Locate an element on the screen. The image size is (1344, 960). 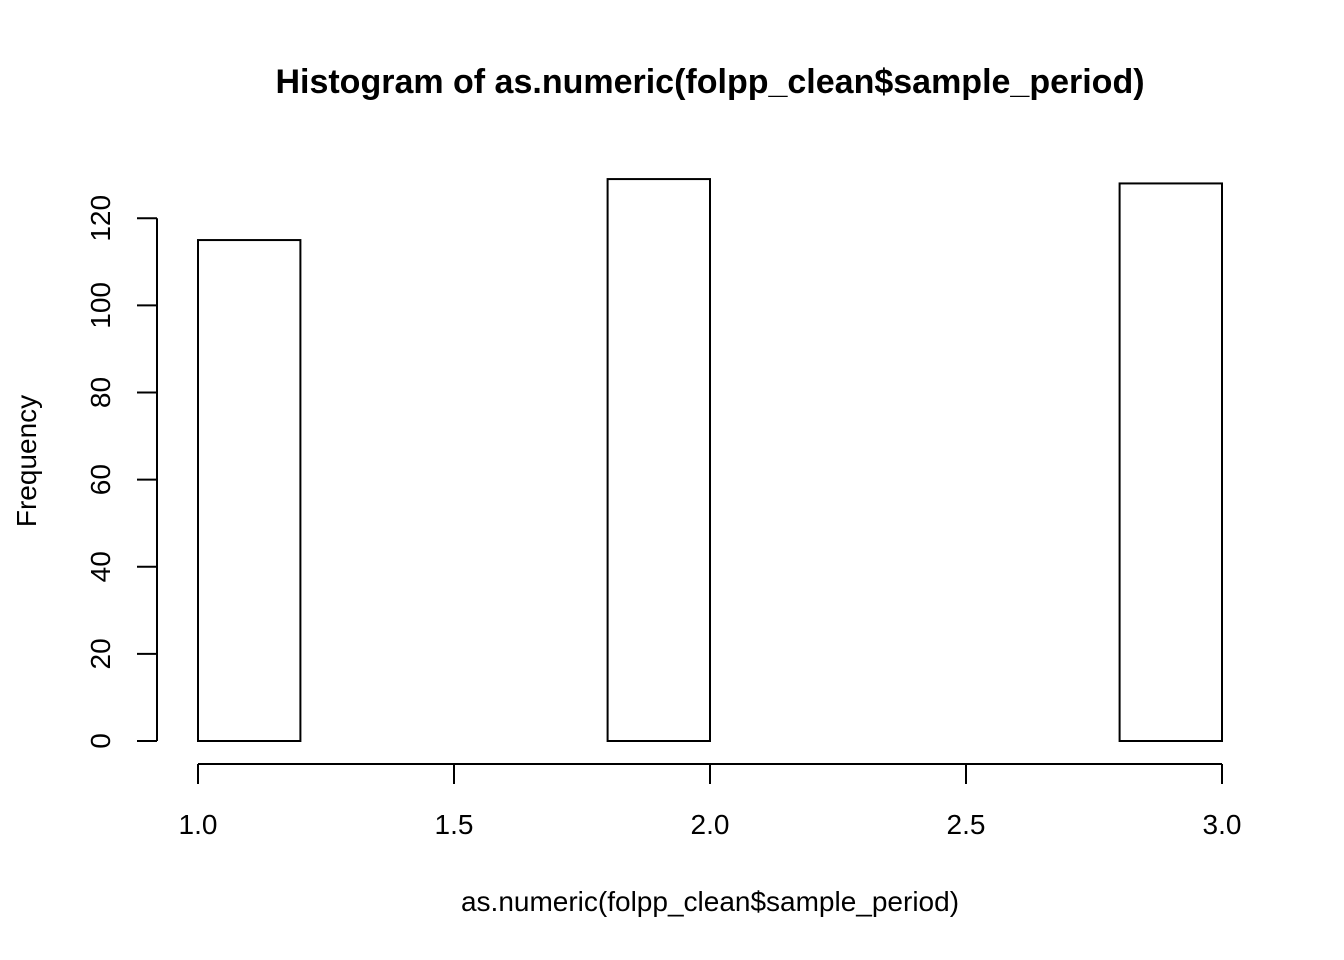
x-tick-label-0: 1.0 is located at coordinates (198, 824).